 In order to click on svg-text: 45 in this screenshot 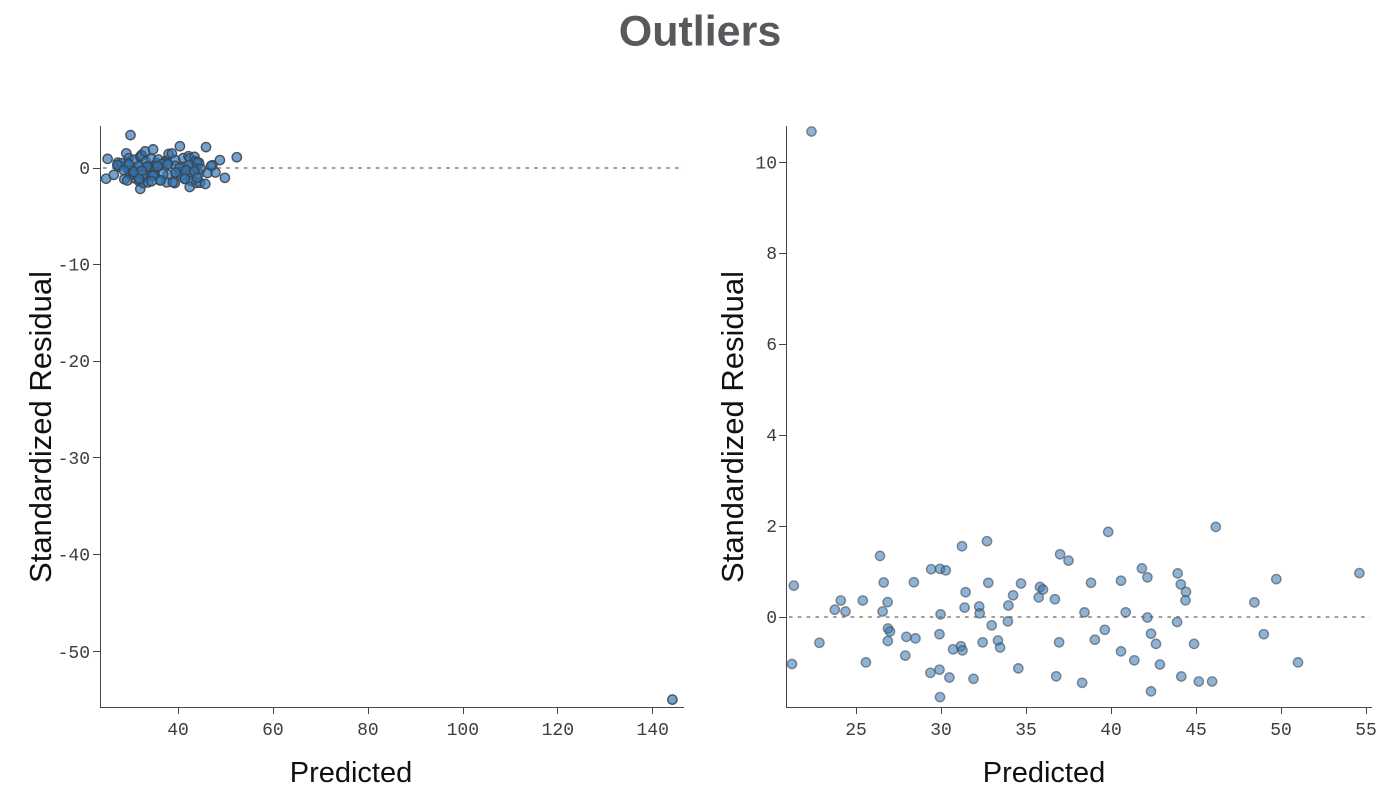, I will do `click(1196, 731)`.